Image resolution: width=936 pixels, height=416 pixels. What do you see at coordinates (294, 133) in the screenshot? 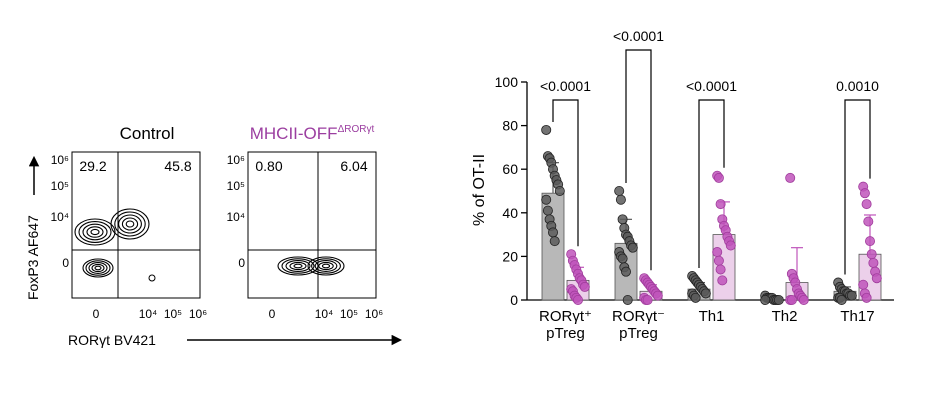
I see `panel-title-main: MHCII-OFF` at bounding box center [294, 133].